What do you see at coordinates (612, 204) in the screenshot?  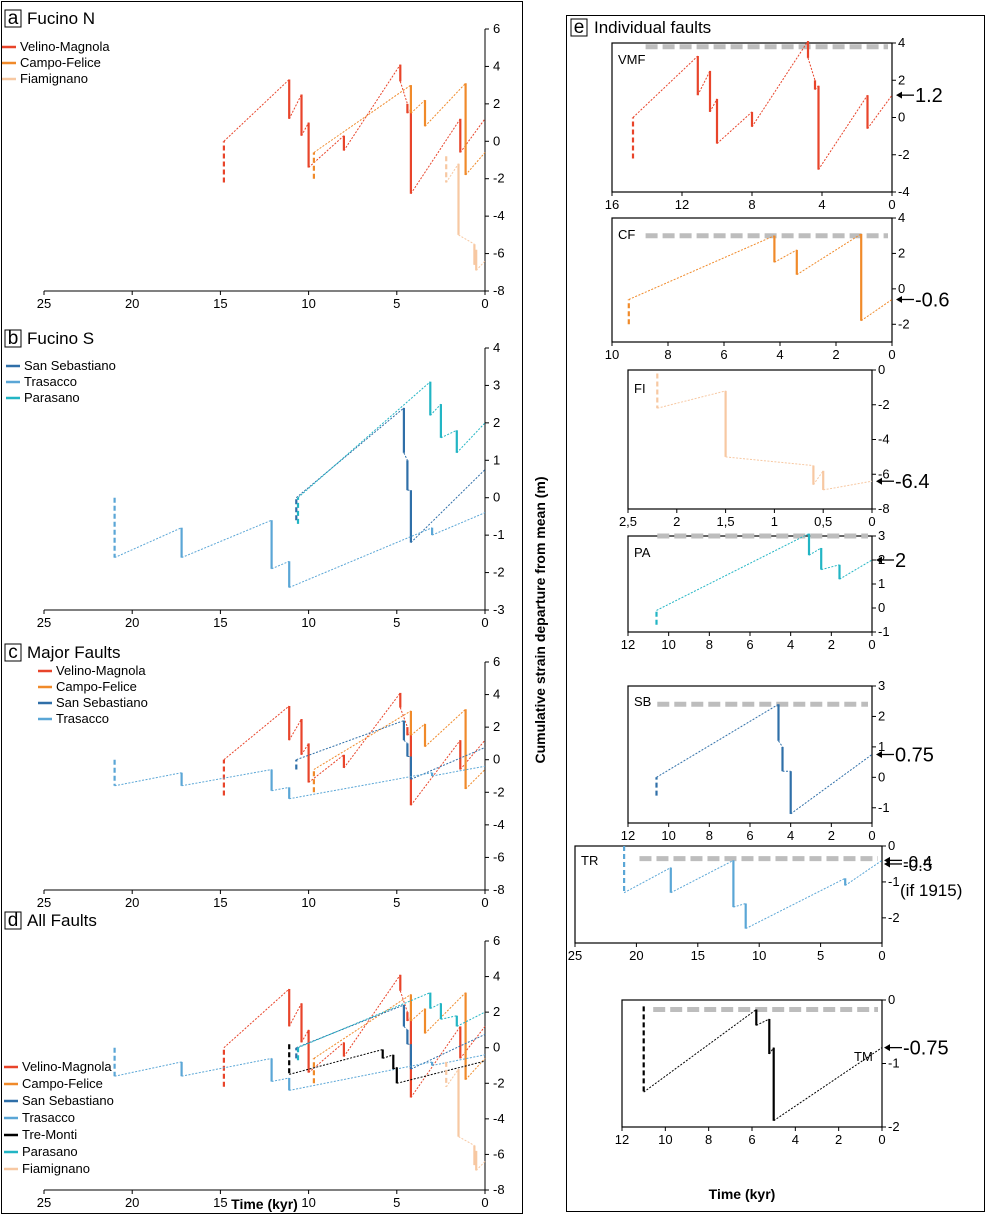 I see `x-tick-label: 16` at bounding box center [612, 204].